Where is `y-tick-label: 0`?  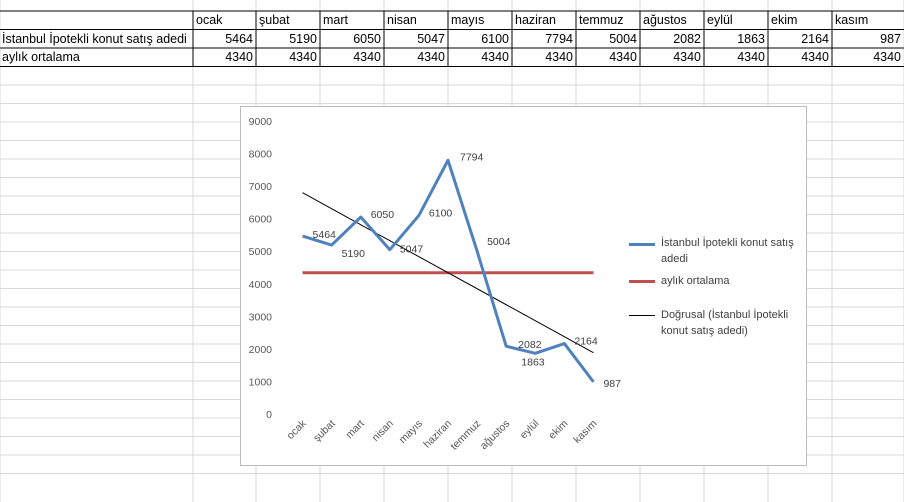 y-tick-label: 0 is located at coordinates (269, 415).